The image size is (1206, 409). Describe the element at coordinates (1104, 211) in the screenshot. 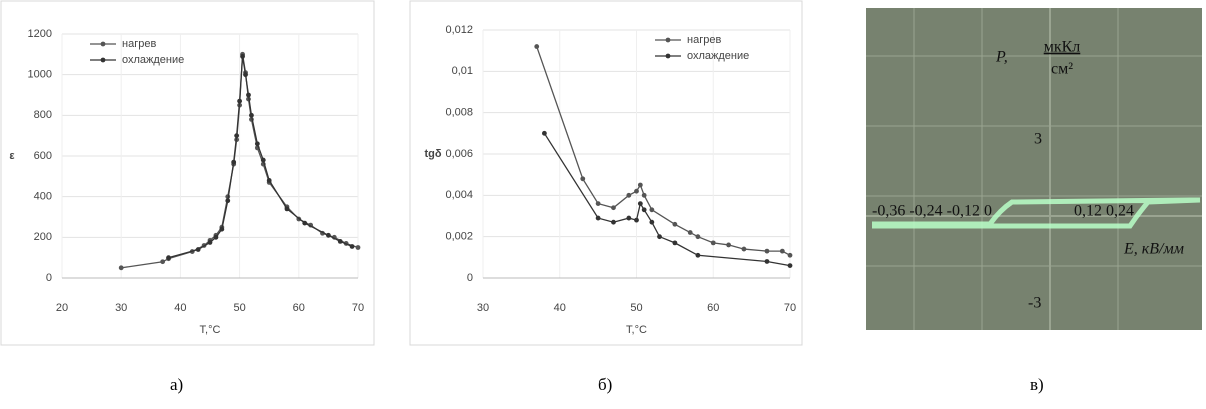

I see `x-label: 0,12 0,24` at that location.